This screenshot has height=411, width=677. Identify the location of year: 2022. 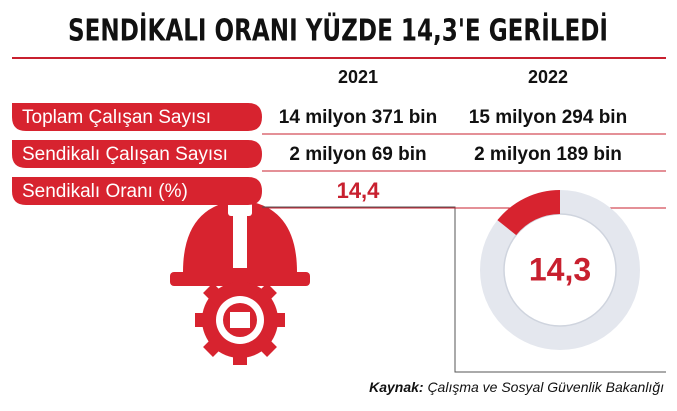
(548, 77).